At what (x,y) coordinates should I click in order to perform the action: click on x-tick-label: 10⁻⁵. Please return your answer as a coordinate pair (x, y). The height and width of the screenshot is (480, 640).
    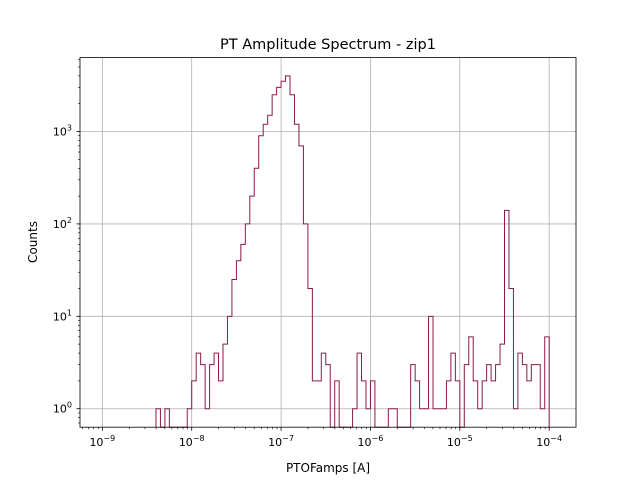
    Looking at the image, I should click on (460, 441).